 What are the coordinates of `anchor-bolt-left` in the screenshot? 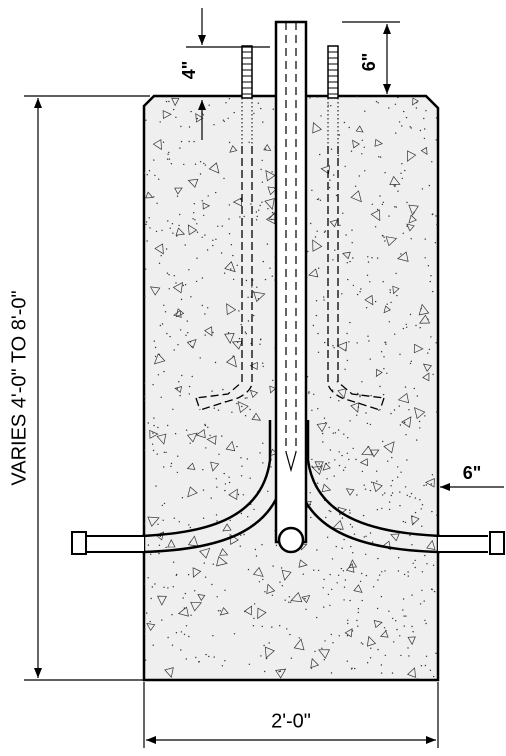 It's located at (224, 228).